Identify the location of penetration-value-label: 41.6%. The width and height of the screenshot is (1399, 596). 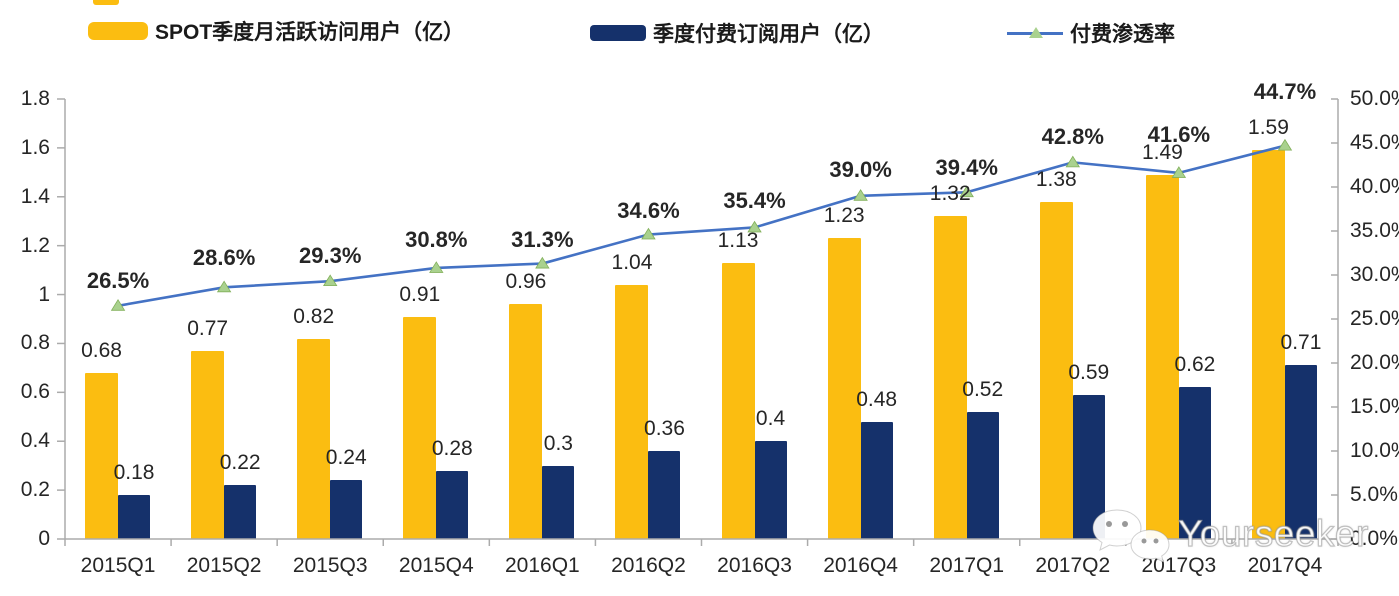
(1179, 134).